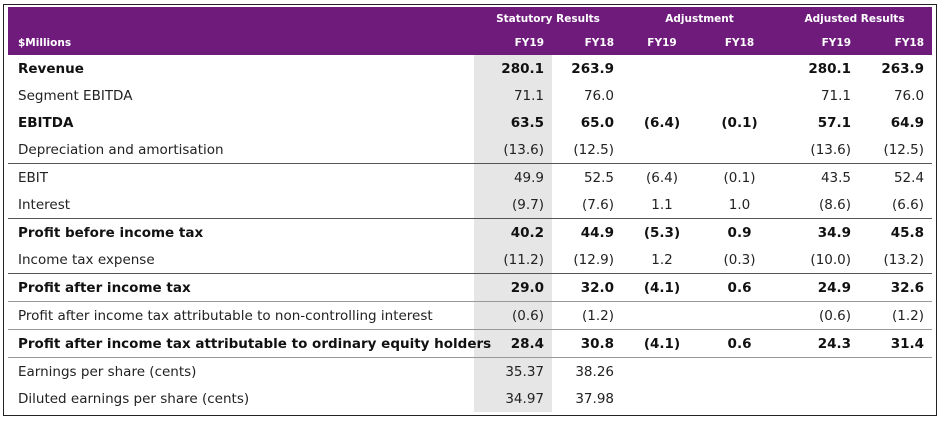  What do you see at coordinates (513, 343) in the screenshot?
I see `value-cell: 28.4` at bounding box center [513, 343].